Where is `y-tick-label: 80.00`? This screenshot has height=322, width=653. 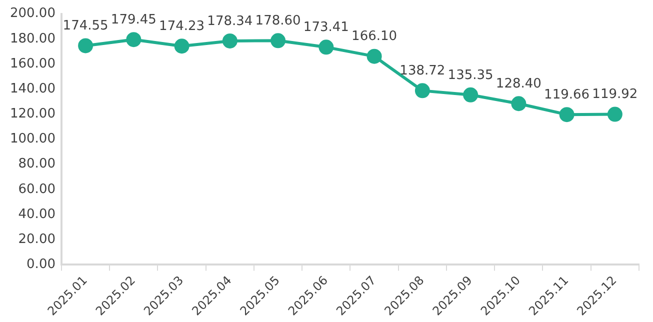
y-tick-label: 80.00 is located at coordinates (37, 164).